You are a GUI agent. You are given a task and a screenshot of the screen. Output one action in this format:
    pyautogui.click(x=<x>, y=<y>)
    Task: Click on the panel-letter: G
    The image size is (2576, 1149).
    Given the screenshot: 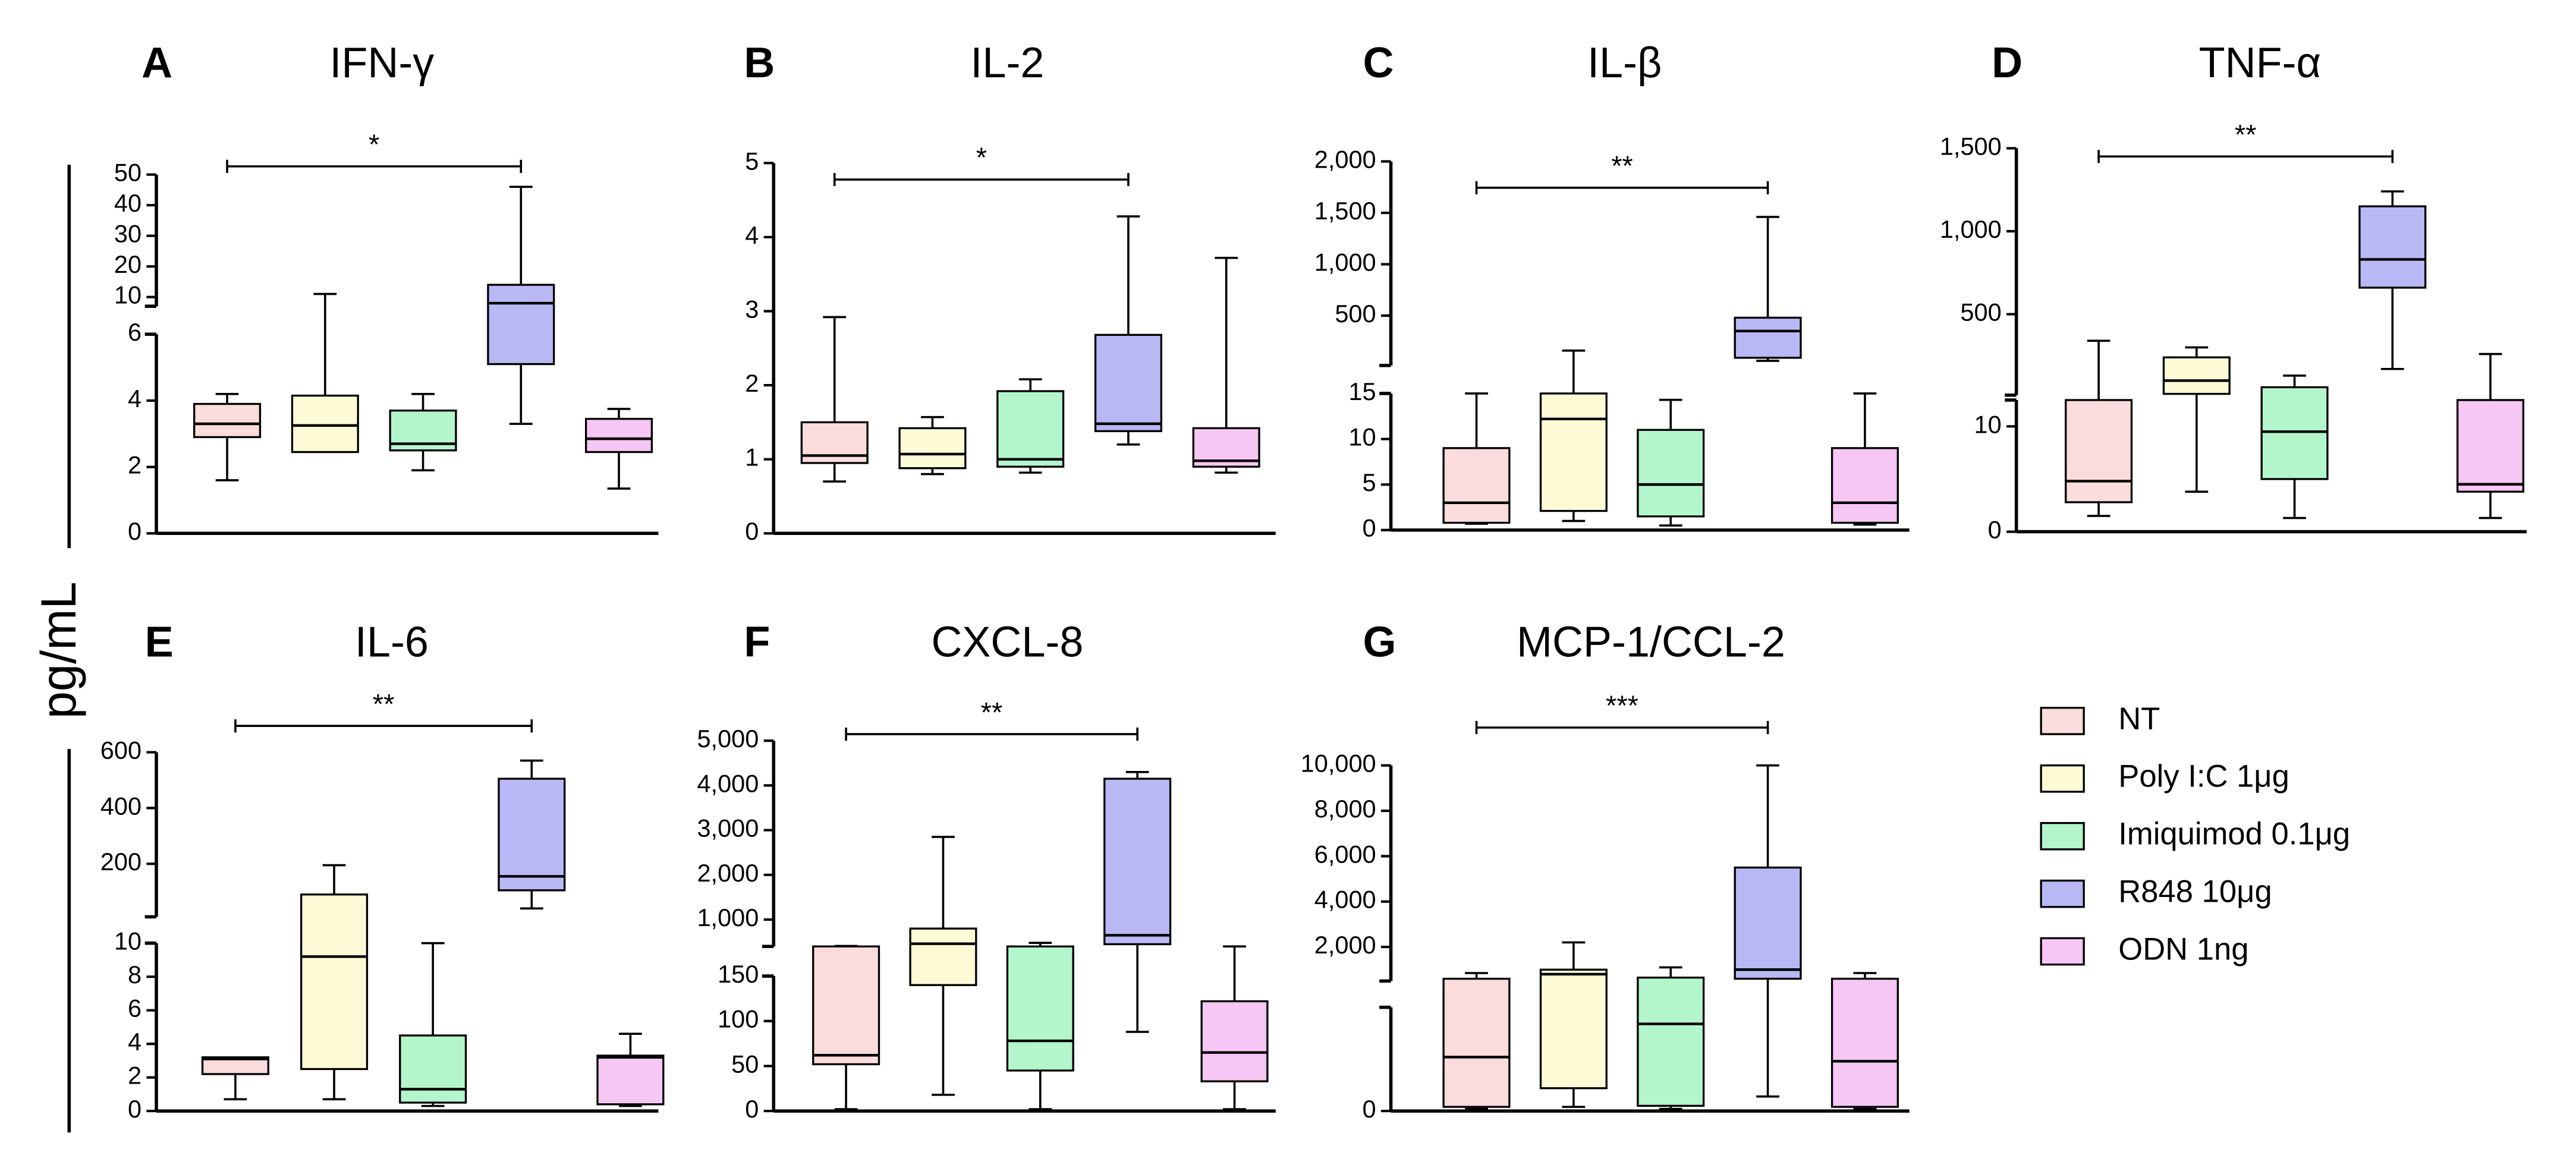 What is the action you would take?
    pyautogui.click(x=1379, y=642)
    